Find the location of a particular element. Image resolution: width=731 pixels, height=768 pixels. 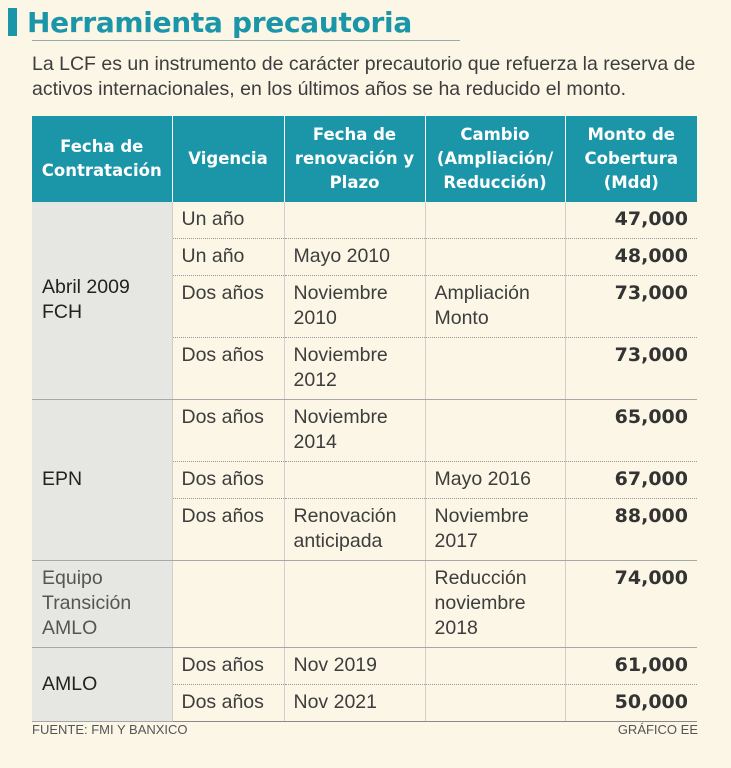

cell-vigencia is located at coordinates (227, 604).